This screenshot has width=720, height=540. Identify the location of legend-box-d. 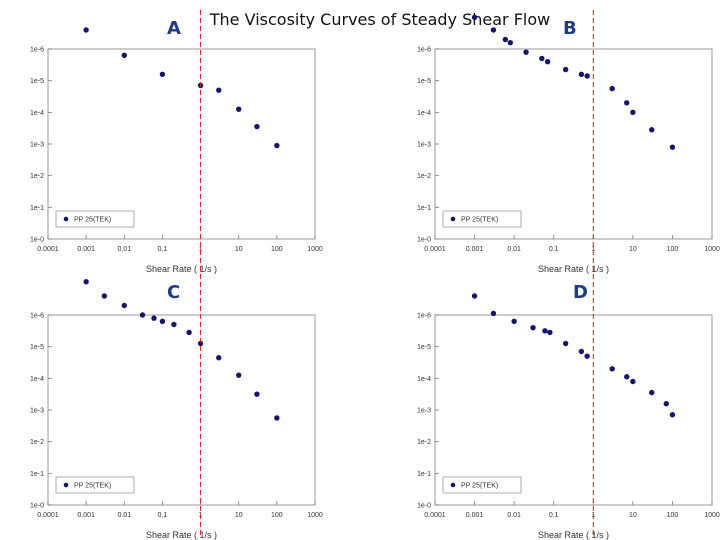
(482, 485).